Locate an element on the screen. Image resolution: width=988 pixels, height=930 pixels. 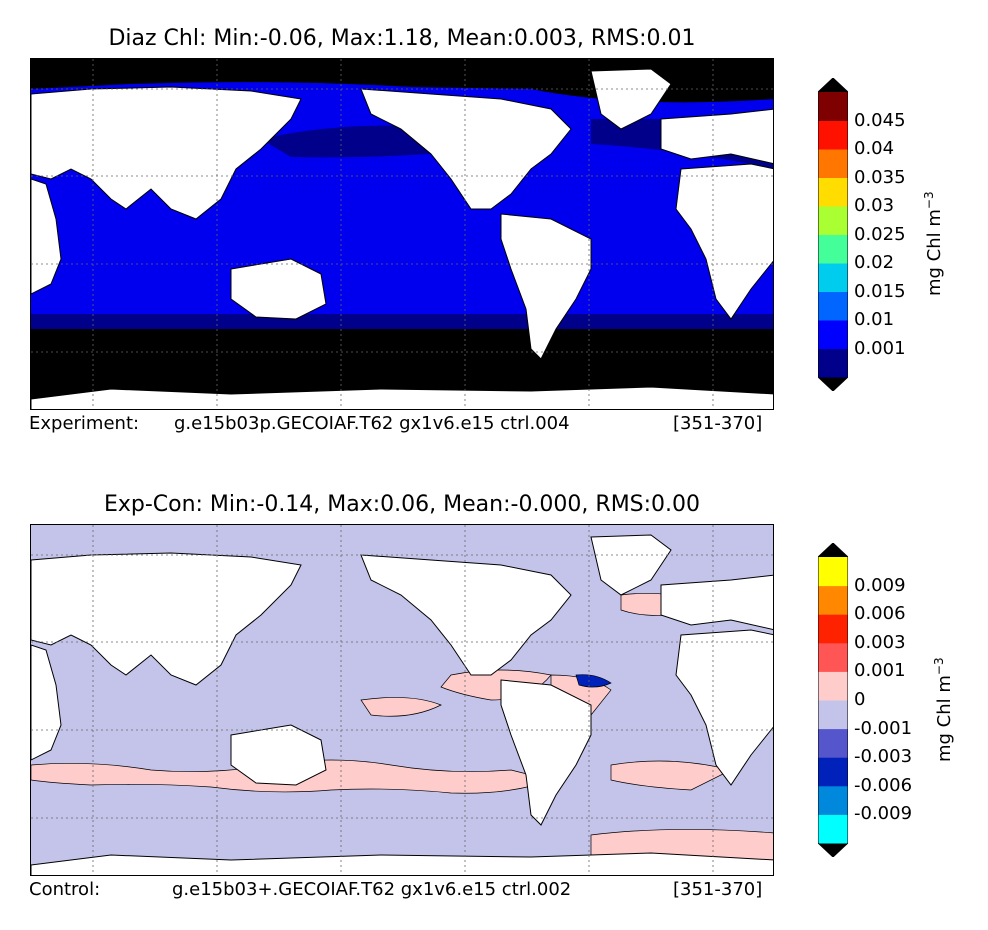
experiment-case-name: g.e15b03p.GECOIAF.T62 gx1v6.e15 ctrl.004 is located at coordinates (372, 423).